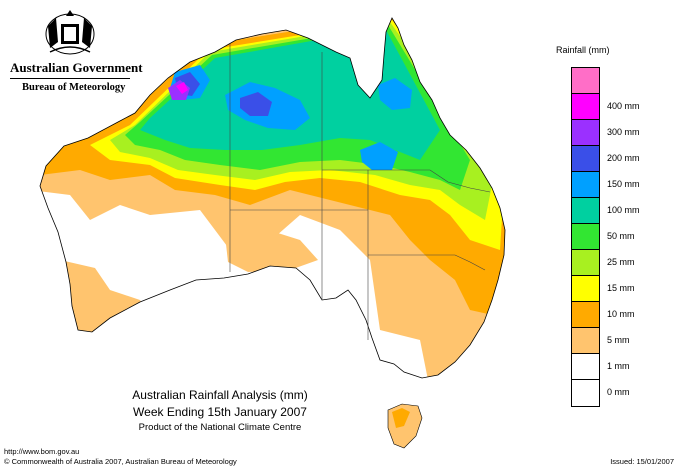 This screenshot has height=467, width=680. I want to click on legend-label: 400 mm, so click(623, 106).